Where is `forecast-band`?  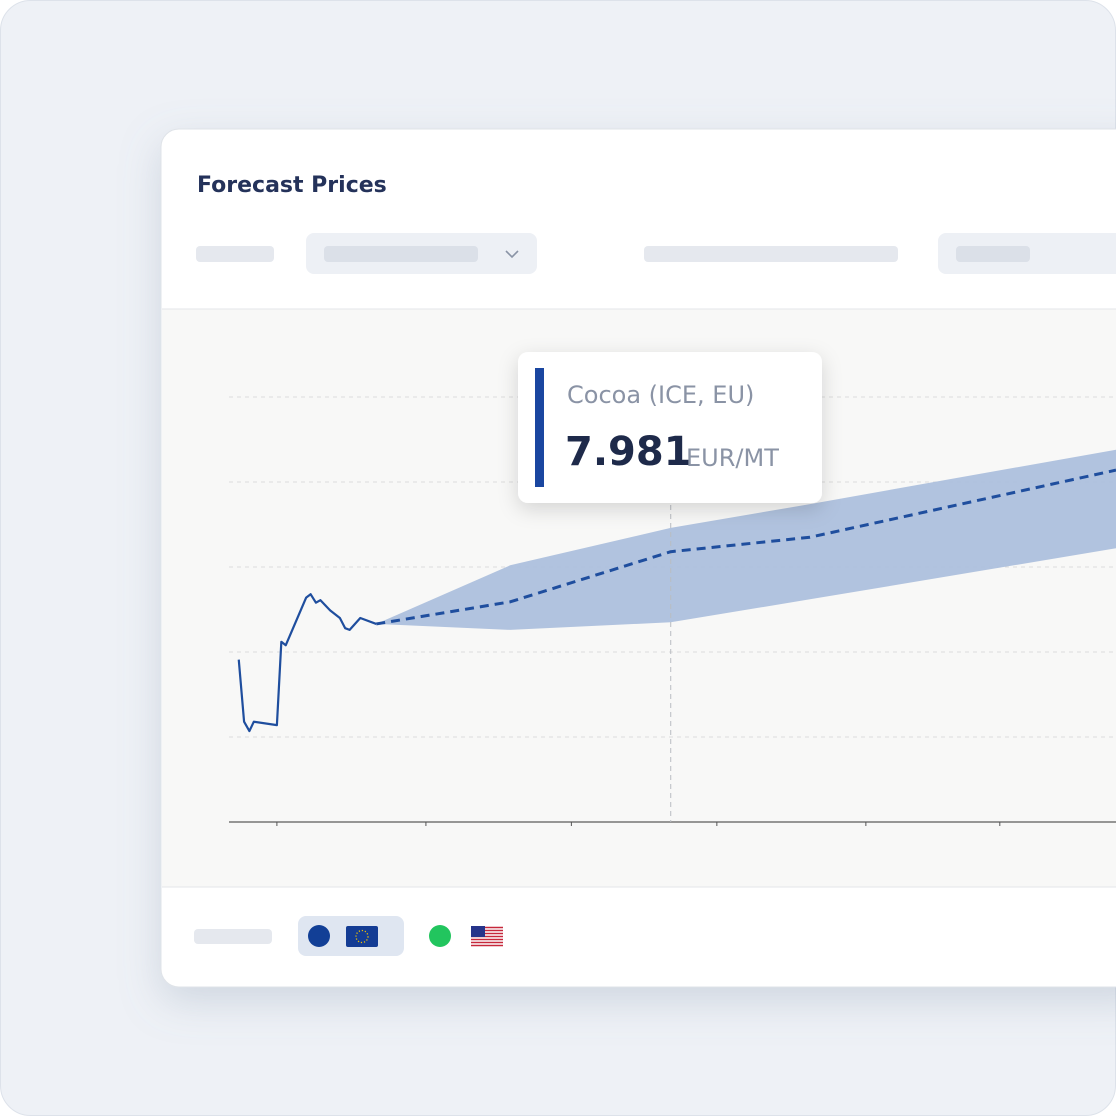 forecast-band is located at coordinates (746, 539).